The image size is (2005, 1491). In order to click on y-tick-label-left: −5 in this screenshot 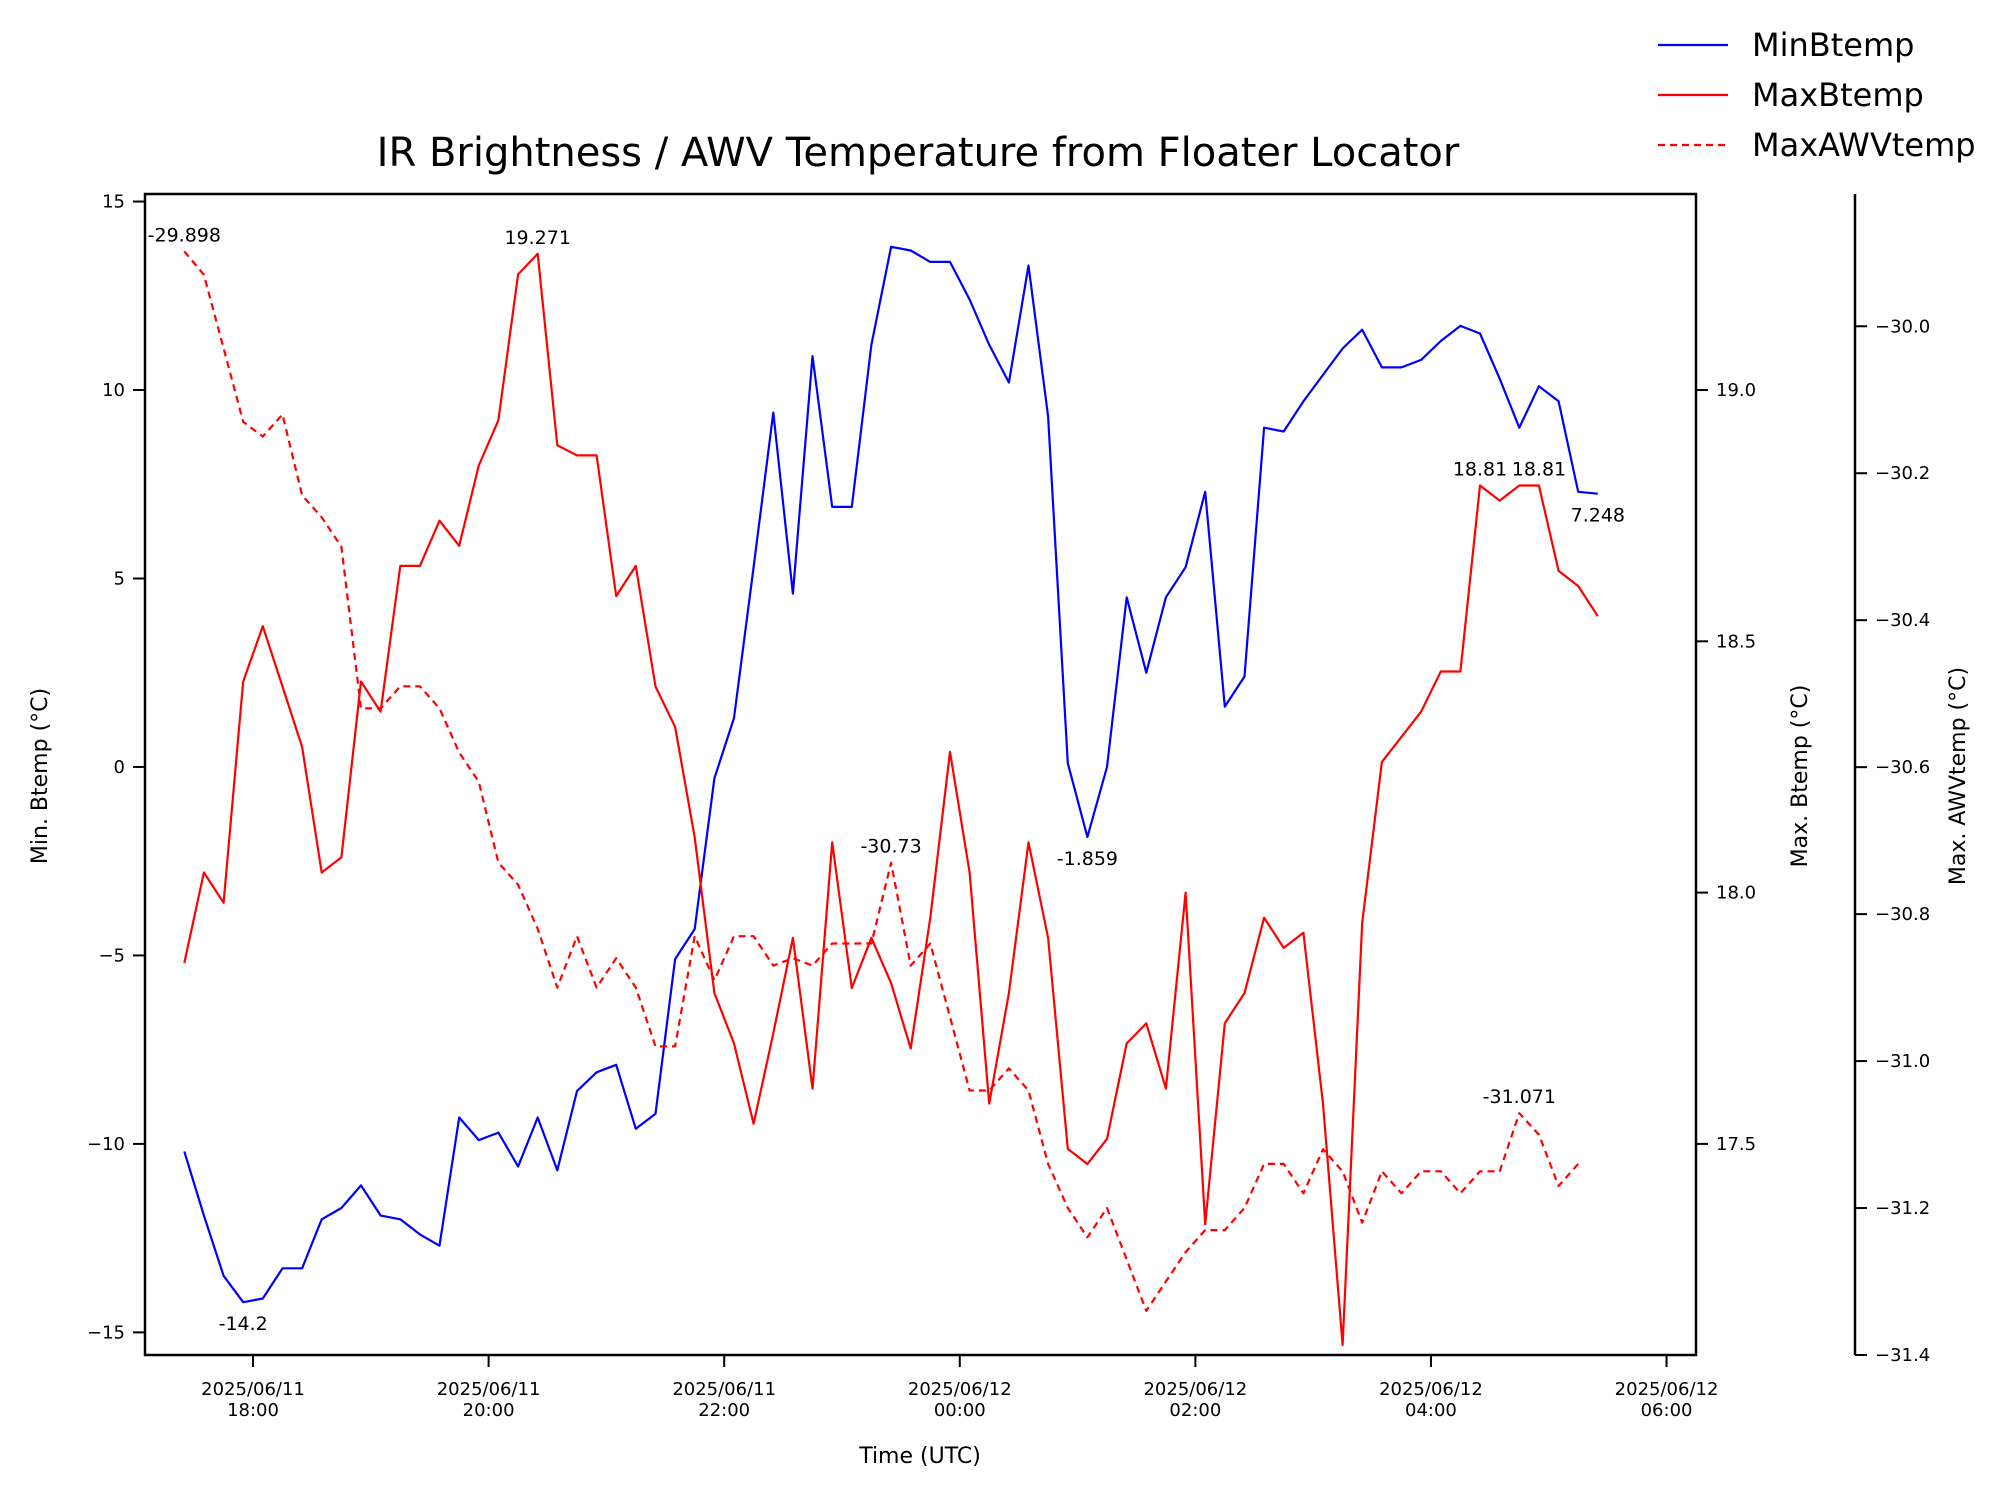, I will do `click(111, 955)`.